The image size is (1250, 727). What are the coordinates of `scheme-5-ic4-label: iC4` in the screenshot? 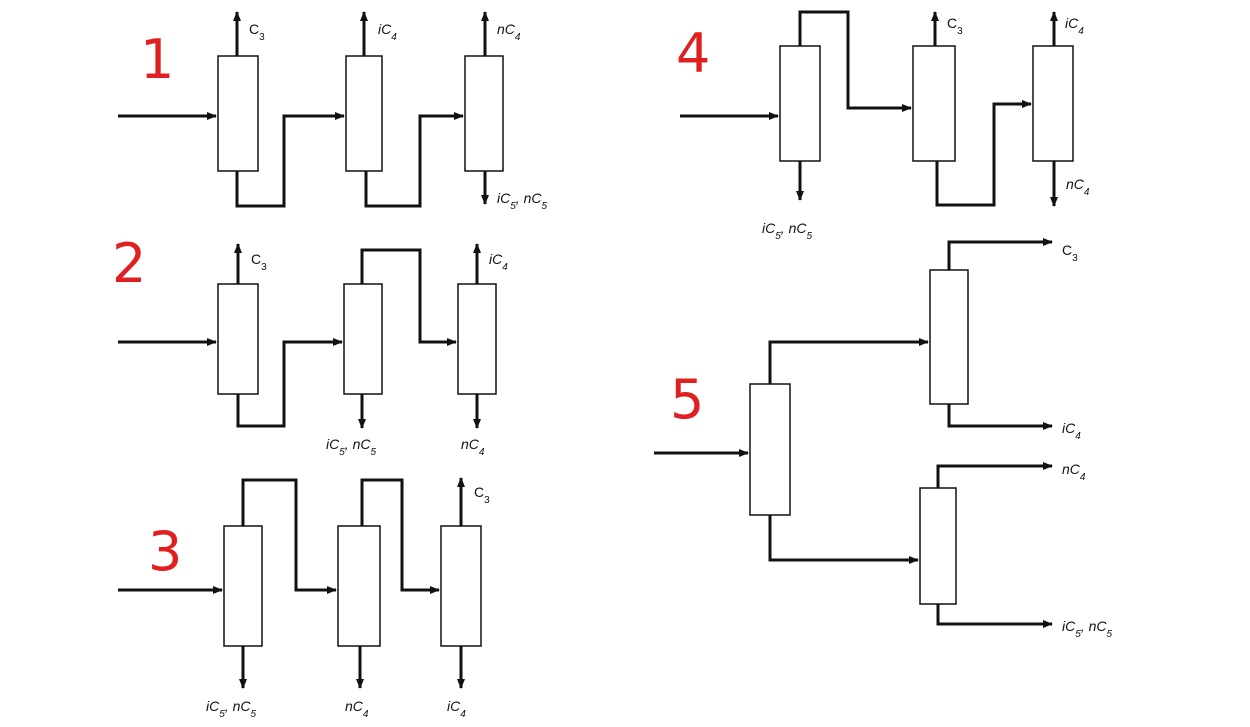 It's located at (1071, 431).